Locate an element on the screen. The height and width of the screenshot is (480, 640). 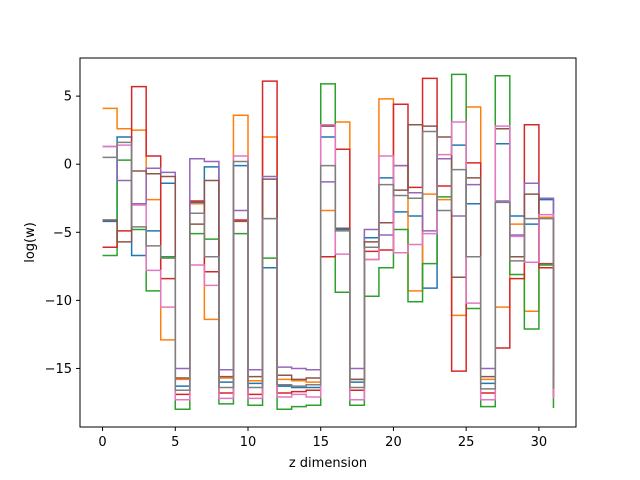
x-tick-label: 25 is located at coordinates (466, 442).